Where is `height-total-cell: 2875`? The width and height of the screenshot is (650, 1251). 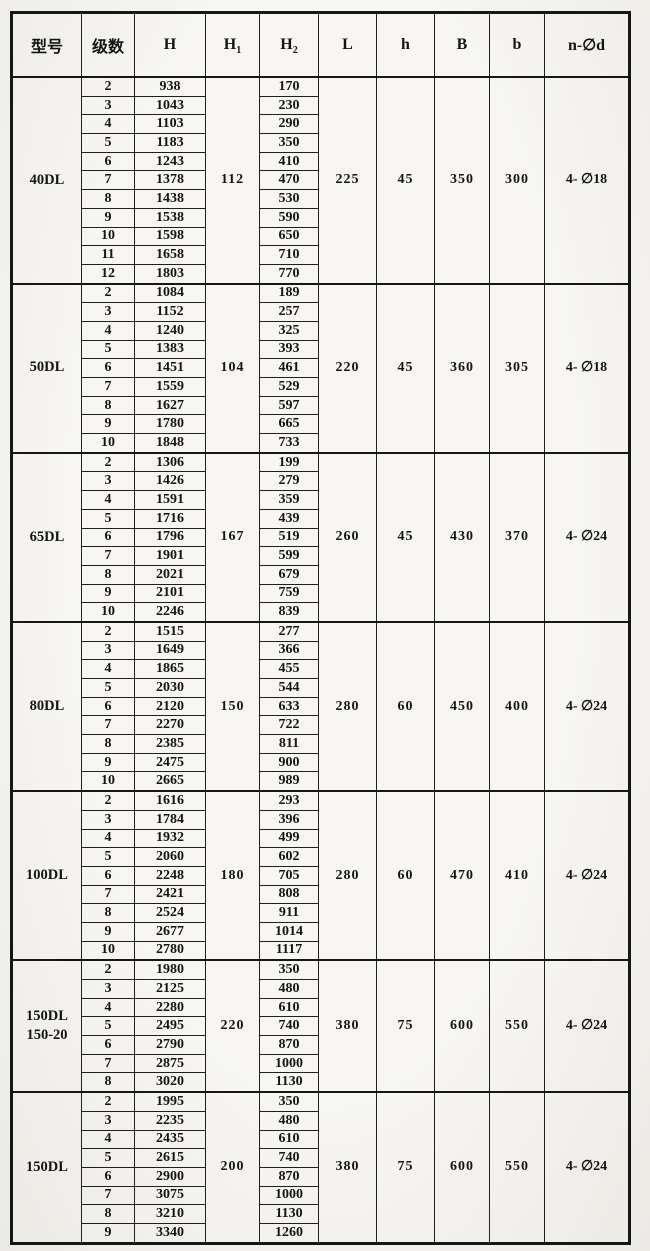 height-total-cell: 2875 is located at coordinates (170, 1063).